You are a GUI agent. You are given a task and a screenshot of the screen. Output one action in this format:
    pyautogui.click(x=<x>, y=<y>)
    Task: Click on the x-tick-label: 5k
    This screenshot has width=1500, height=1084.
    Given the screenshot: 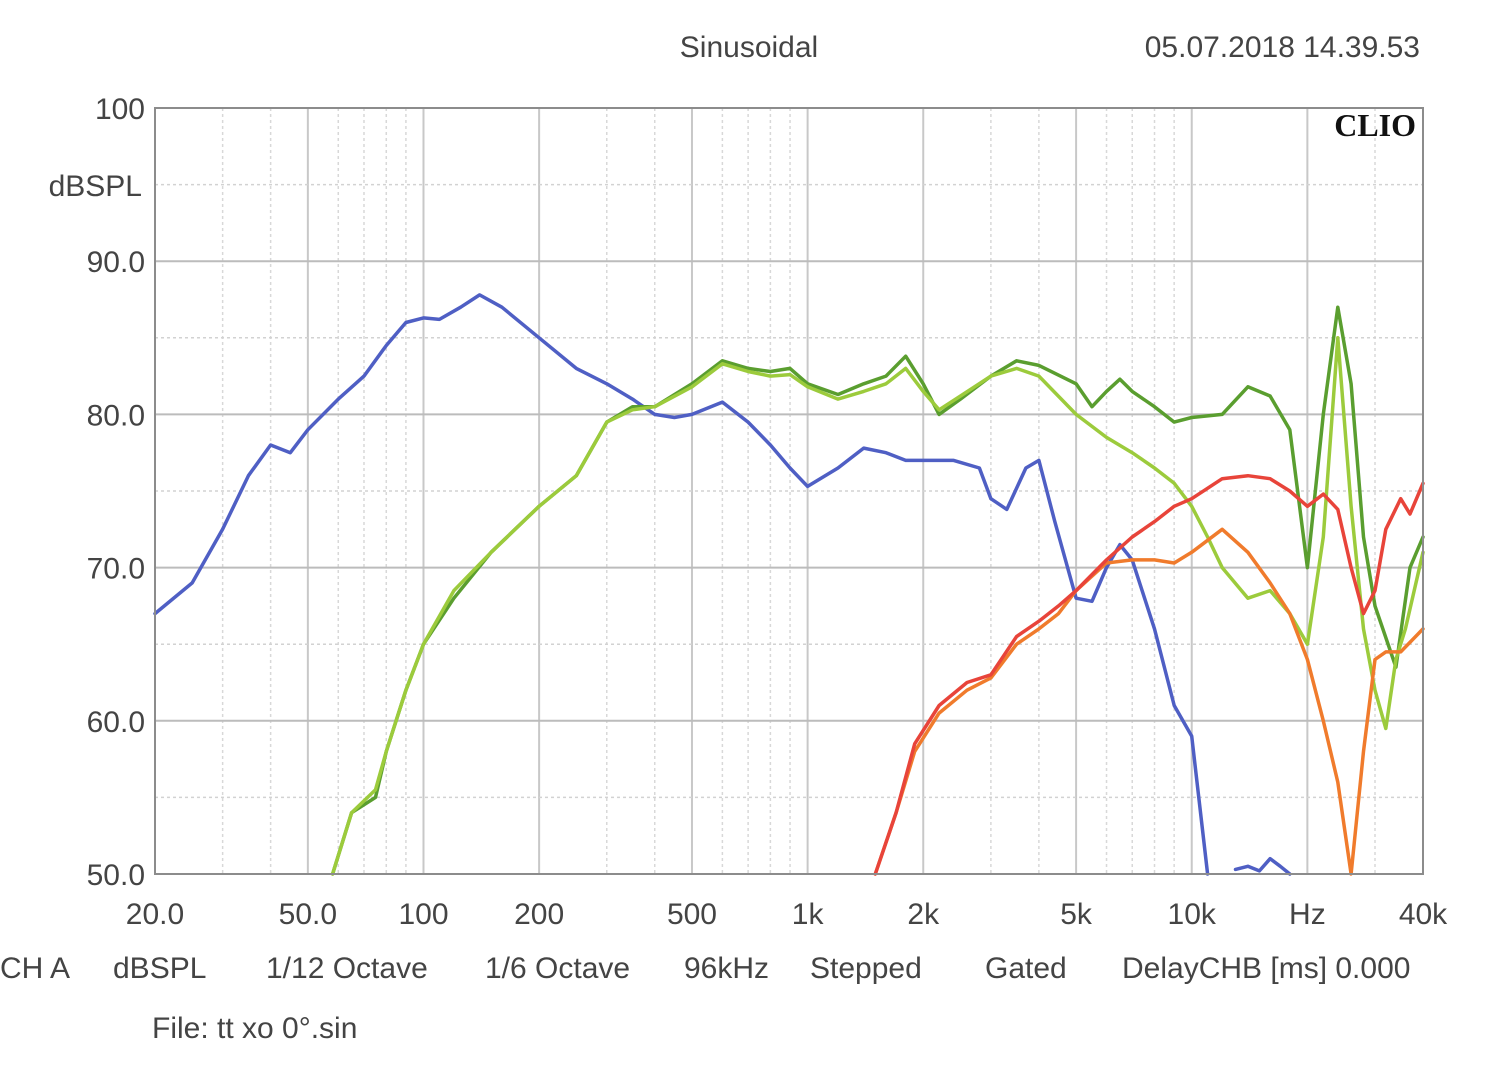 What is the action you would take?
    pyautogui.click(x=1076, y=914)
    